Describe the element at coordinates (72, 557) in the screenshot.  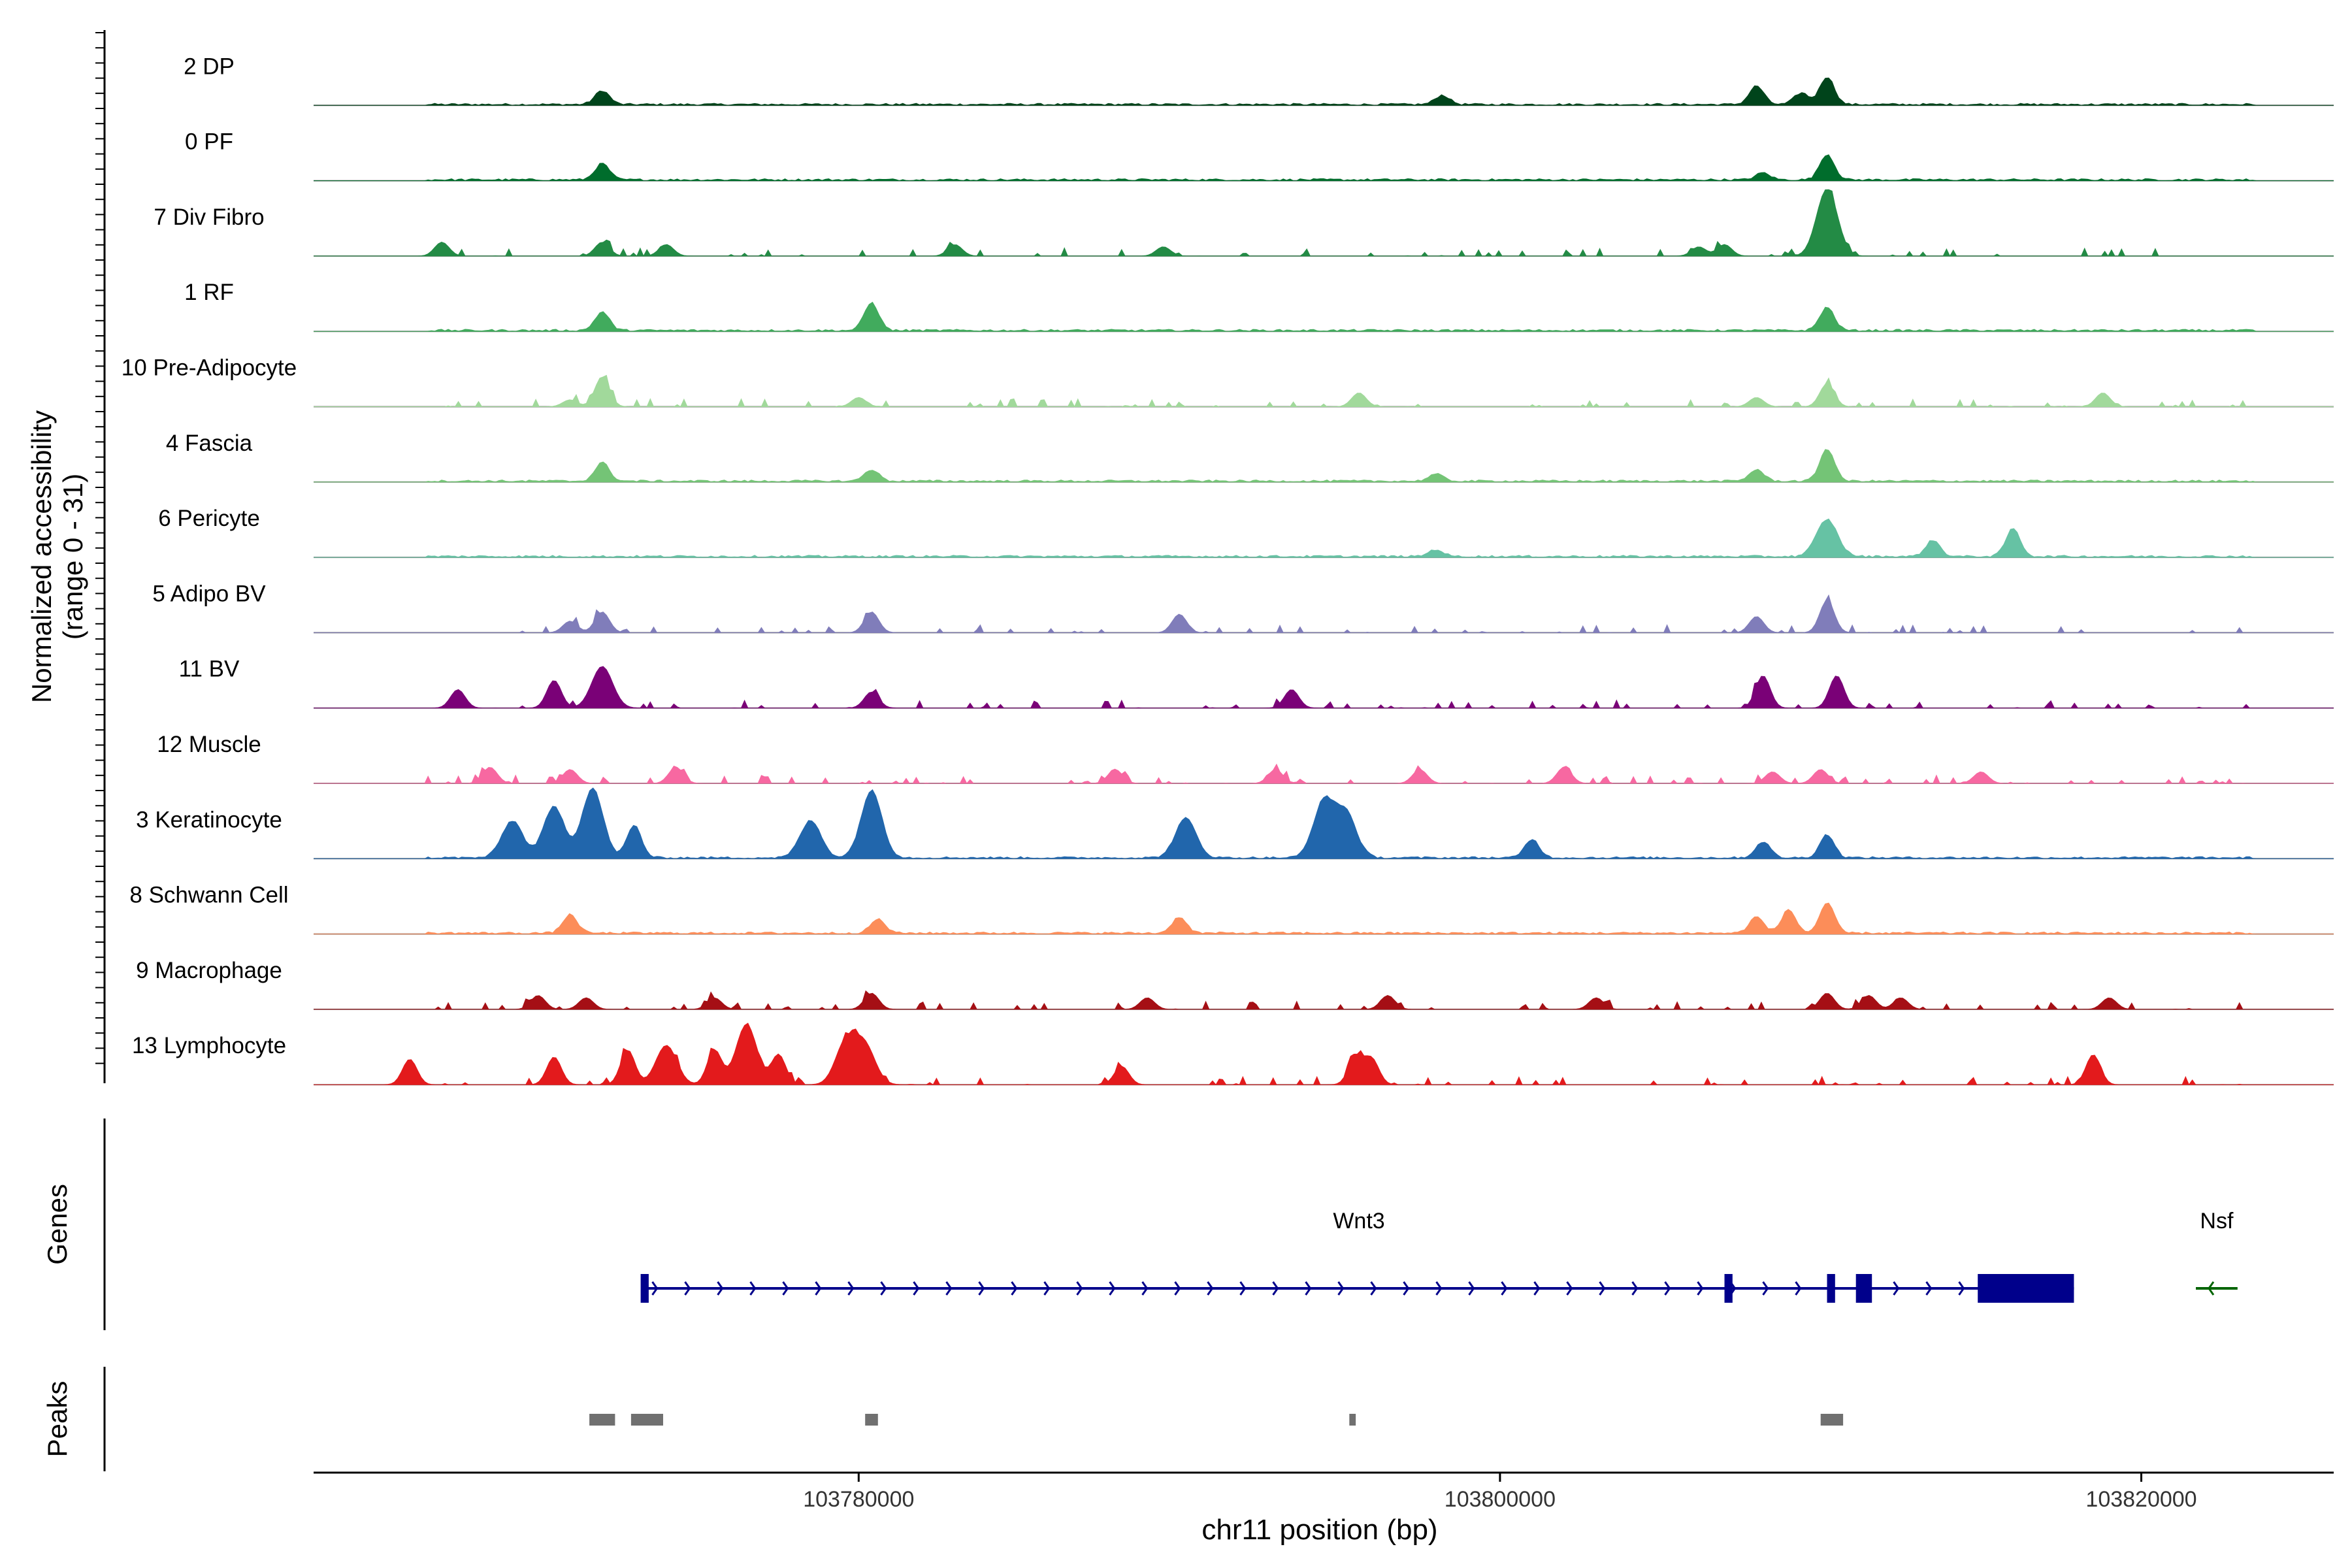
I see `y-axis-sublabel: (range 0 - 31)` at that location.